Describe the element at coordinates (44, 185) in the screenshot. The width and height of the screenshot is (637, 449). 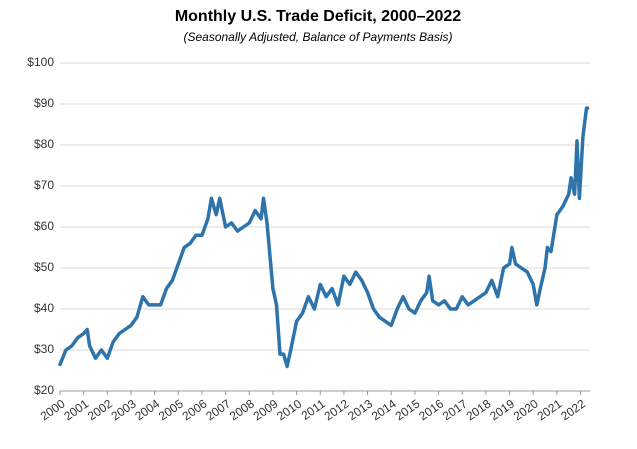
I see `y-tick-label: $70` at that location.